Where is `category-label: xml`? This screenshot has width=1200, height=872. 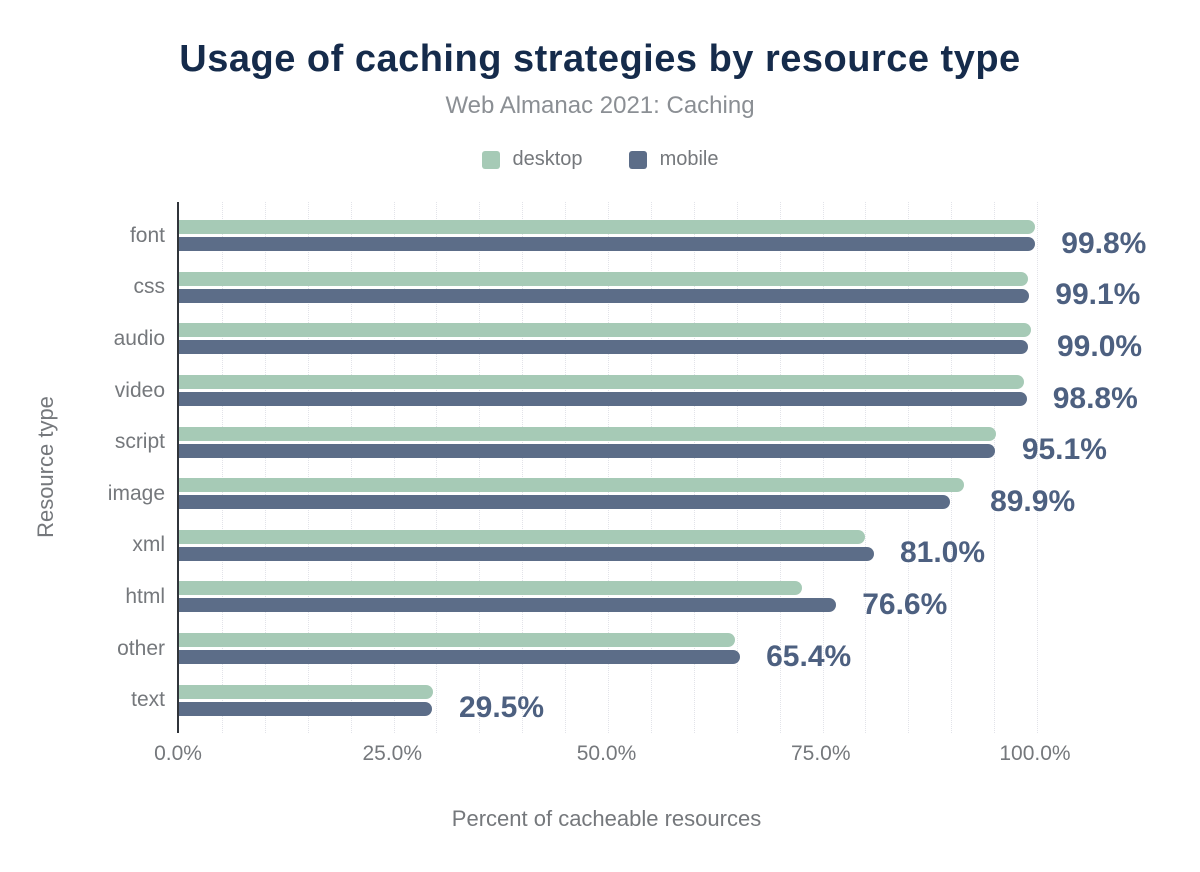 category-label: xml is located at coordinates (148, 545).